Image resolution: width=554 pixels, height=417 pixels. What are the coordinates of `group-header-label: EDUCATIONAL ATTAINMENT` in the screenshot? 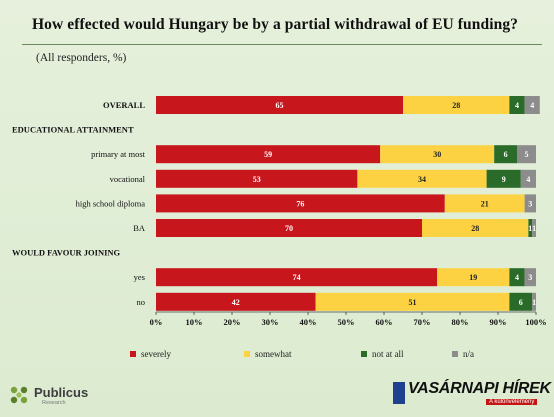 It's located at (73, 130).